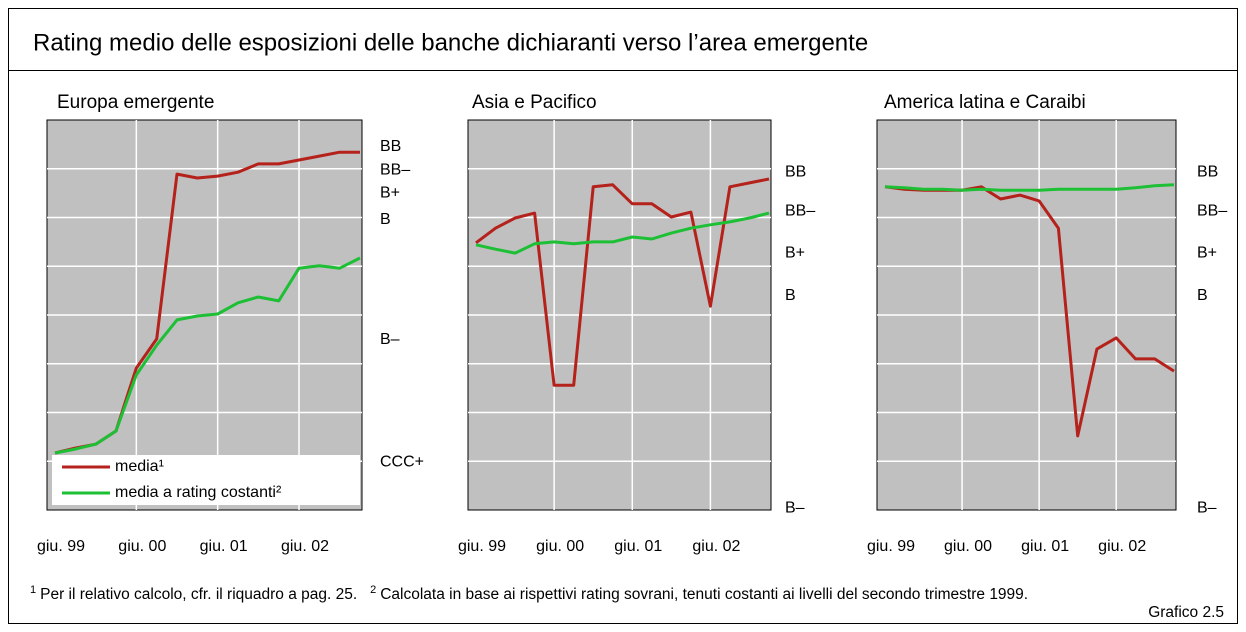 The height and width of the screenshot is (632, 1246). Describe the element at coordinates (985, 102) in the screenshot. I see `subtitle: America latina e Caraibi` at that location.